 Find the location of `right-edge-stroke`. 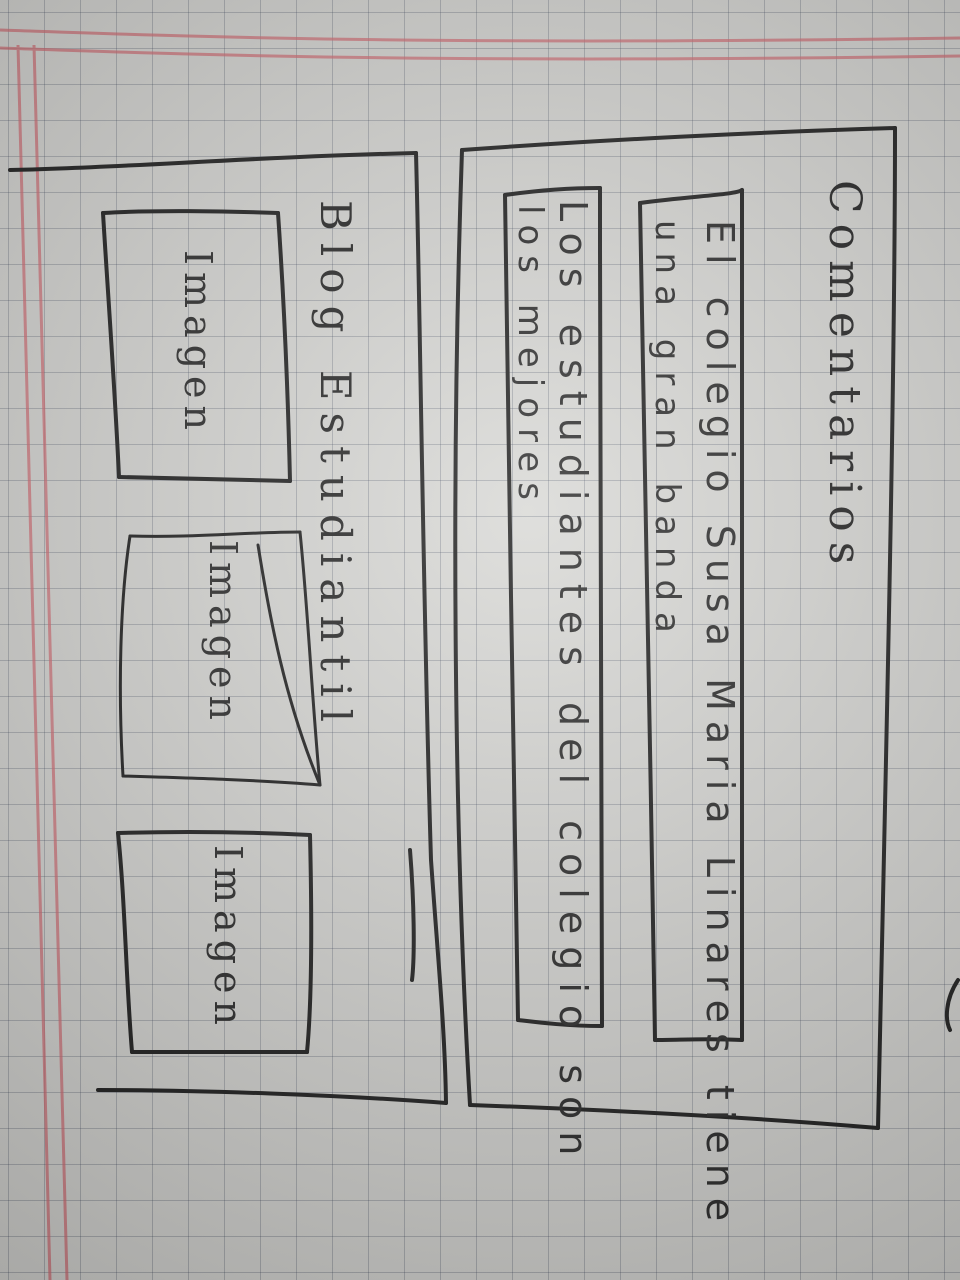

right-edge-stroke is located at coordinates (952, 1005).